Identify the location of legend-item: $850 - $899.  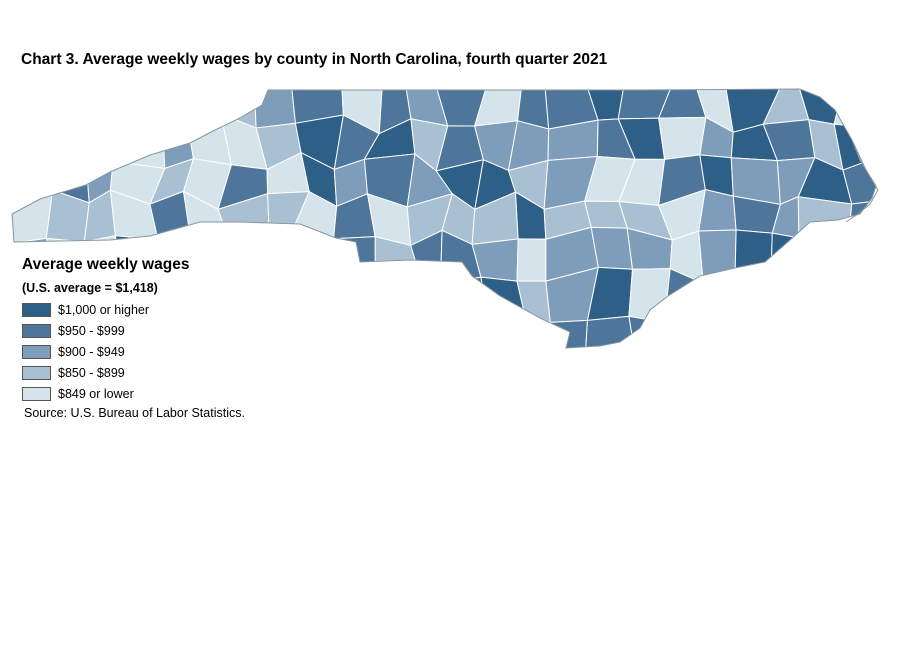
(105, 372).